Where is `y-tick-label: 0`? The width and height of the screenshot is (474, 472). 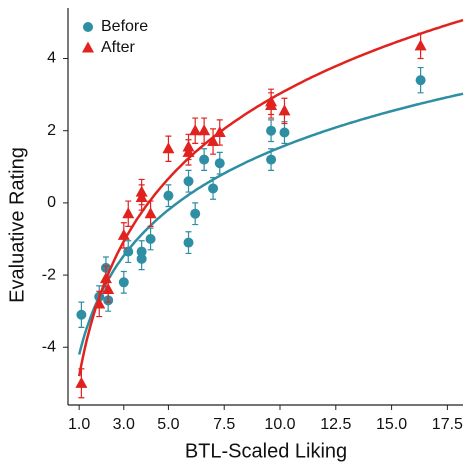
y-tick-label: 0 is located at coordinates (51, 202).